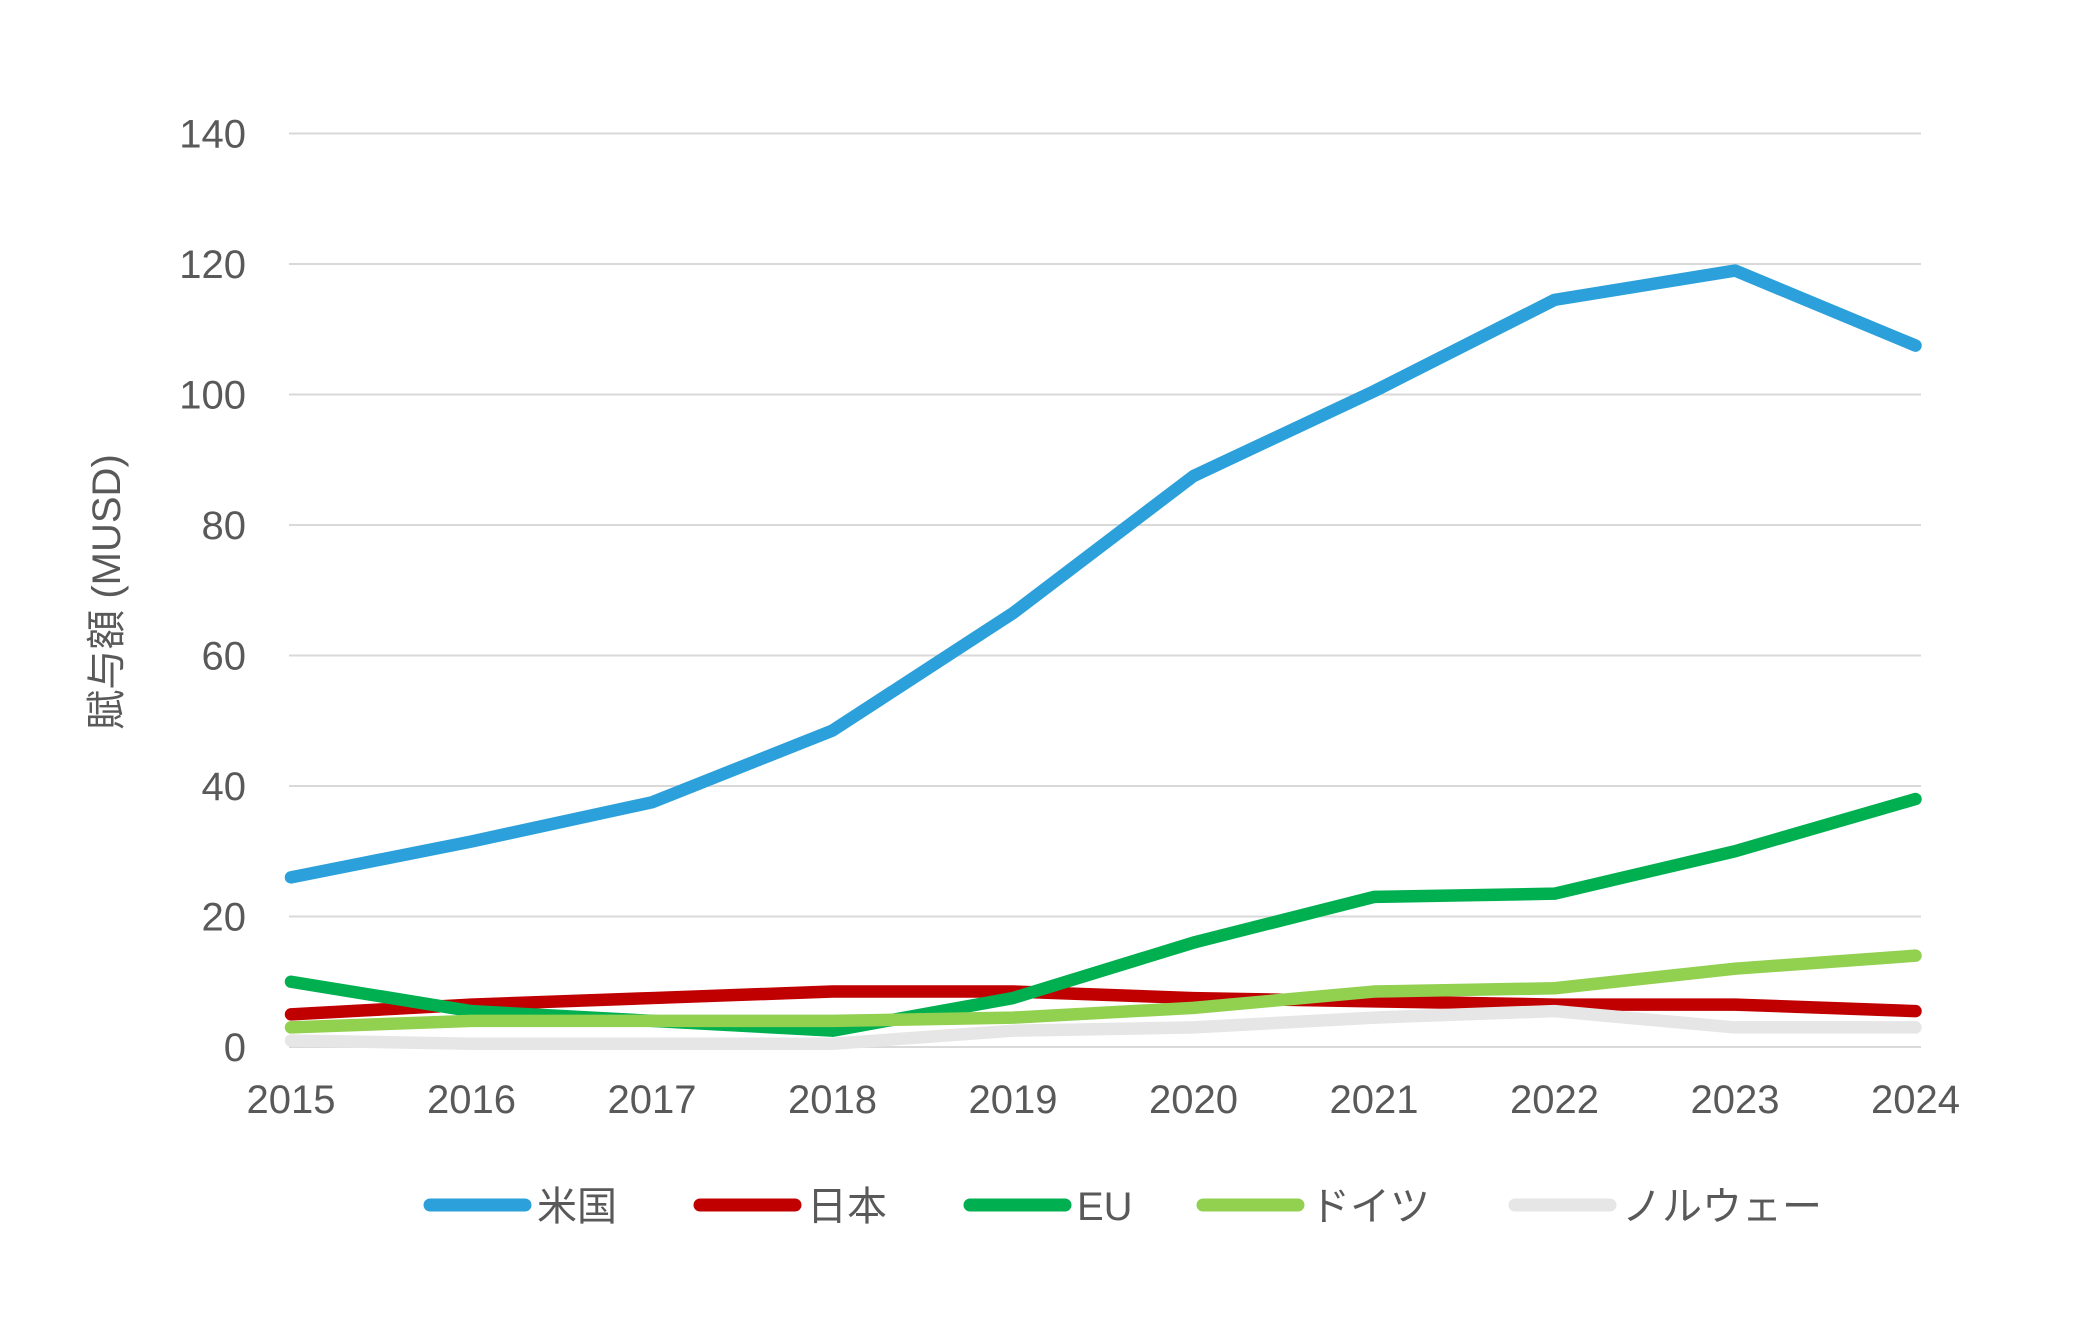 This screenshot has height=1320, width=2085. I want to click on legend-item-germany: ドイツ, so click(1313, 1207).